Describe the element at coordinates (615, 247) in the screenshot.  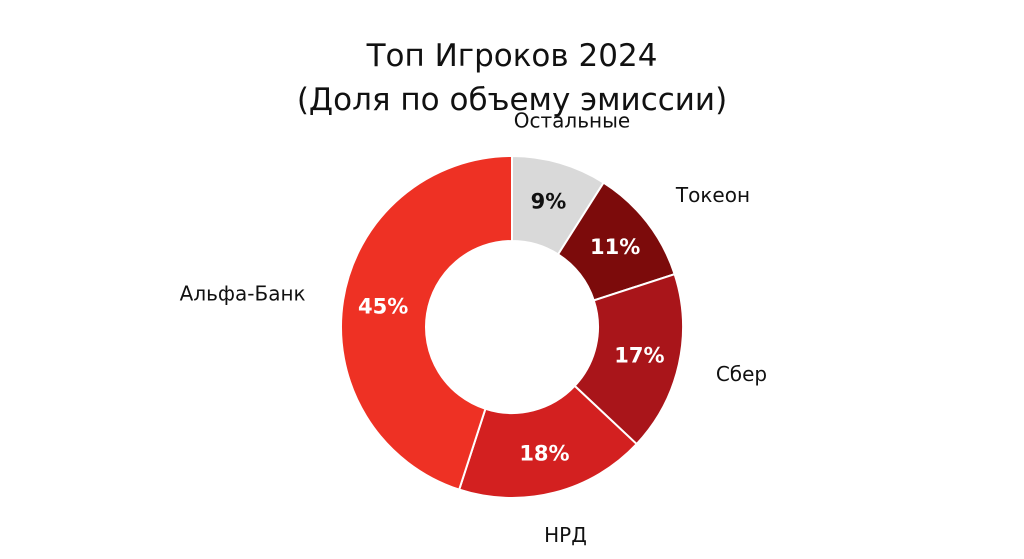
I see `slice-value-label-1: 11%` at that location.